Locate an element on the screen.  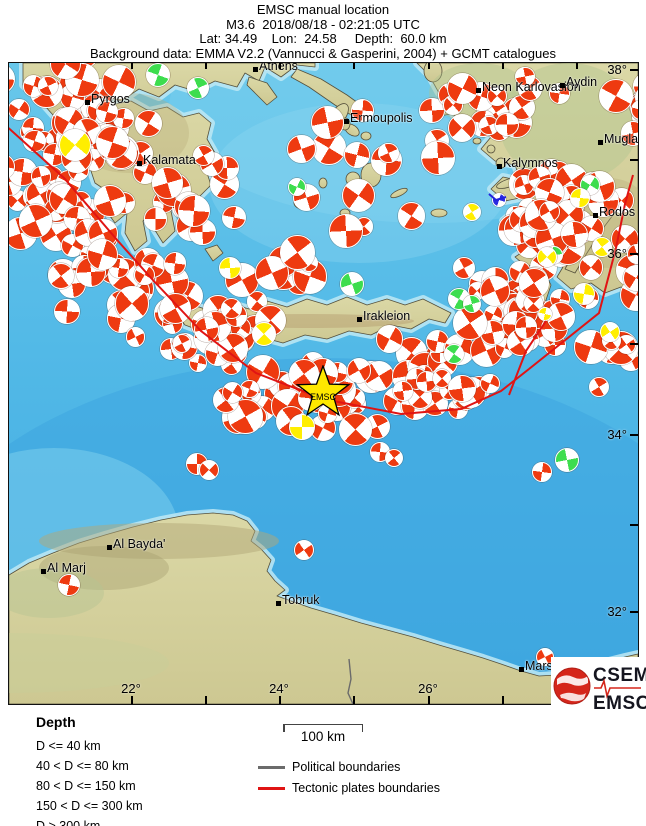
city-marker-ermoupolis is located at coordinates (346, 121).